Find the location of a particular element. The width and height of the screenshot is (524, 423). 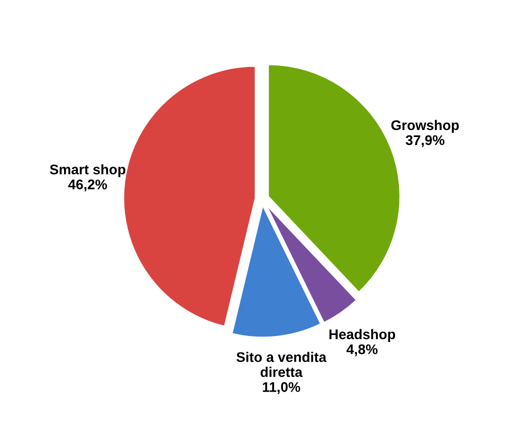

slice-label: Smart shop is located at coordinates (88, 171).